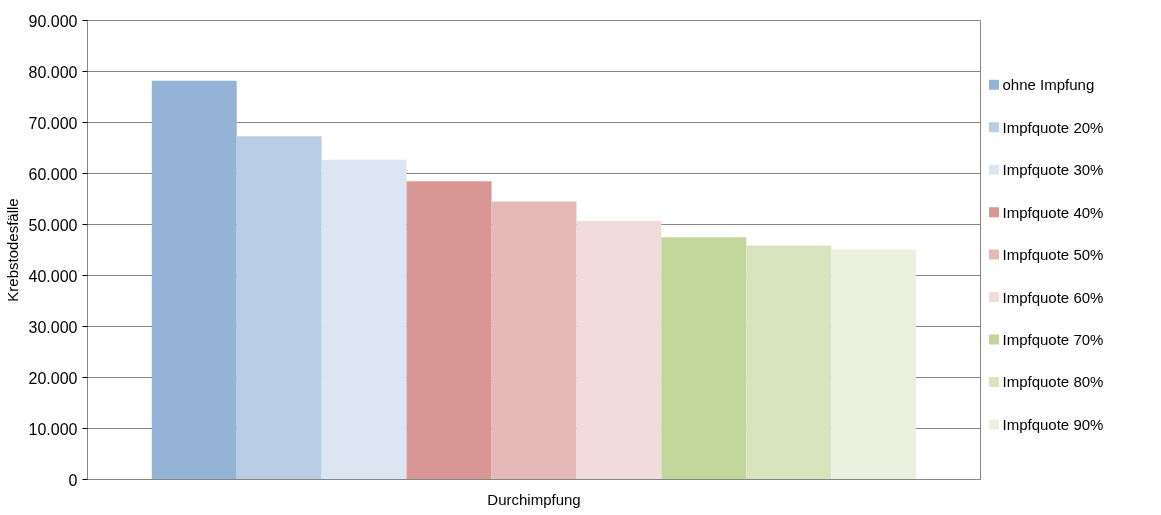  What do you see at coordinates (1048, 85) in the screenshot?
I see `legend-label: ohne Impfung` at bounding box center [1048, 85].